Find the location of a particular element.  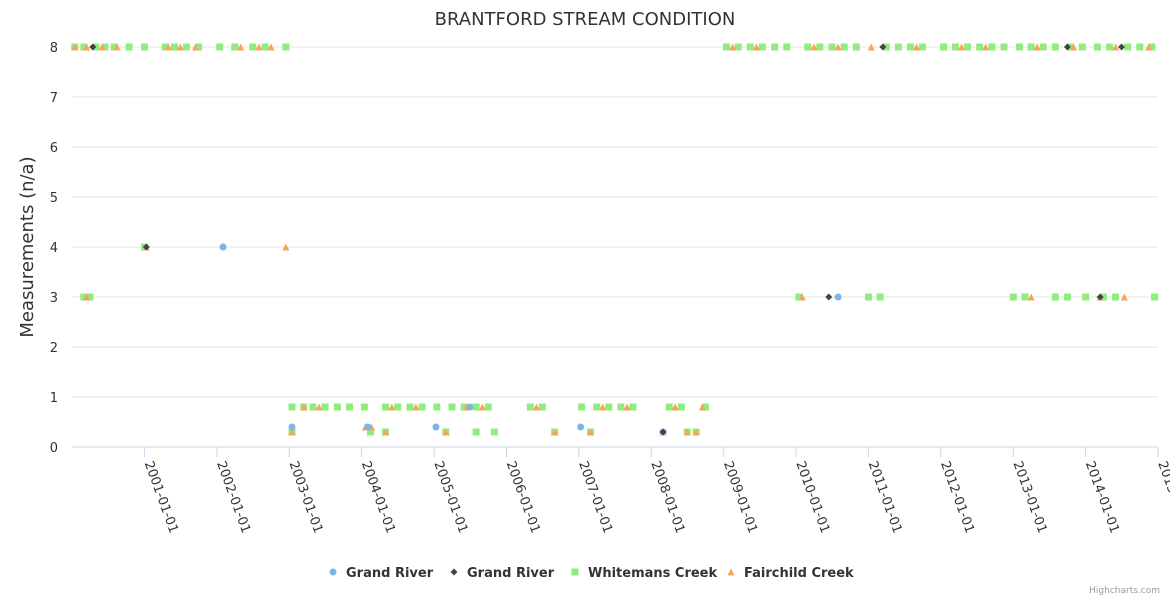

y-tick-label: 5 is located at coordinates (54, 198).